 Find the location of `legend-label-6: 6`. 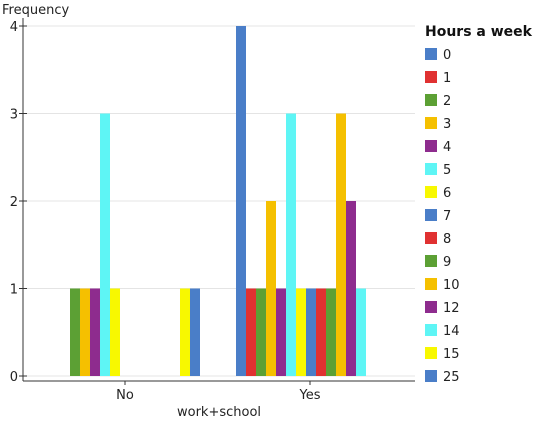

legend-label-6: 6 is located at coordinates (447, 193).